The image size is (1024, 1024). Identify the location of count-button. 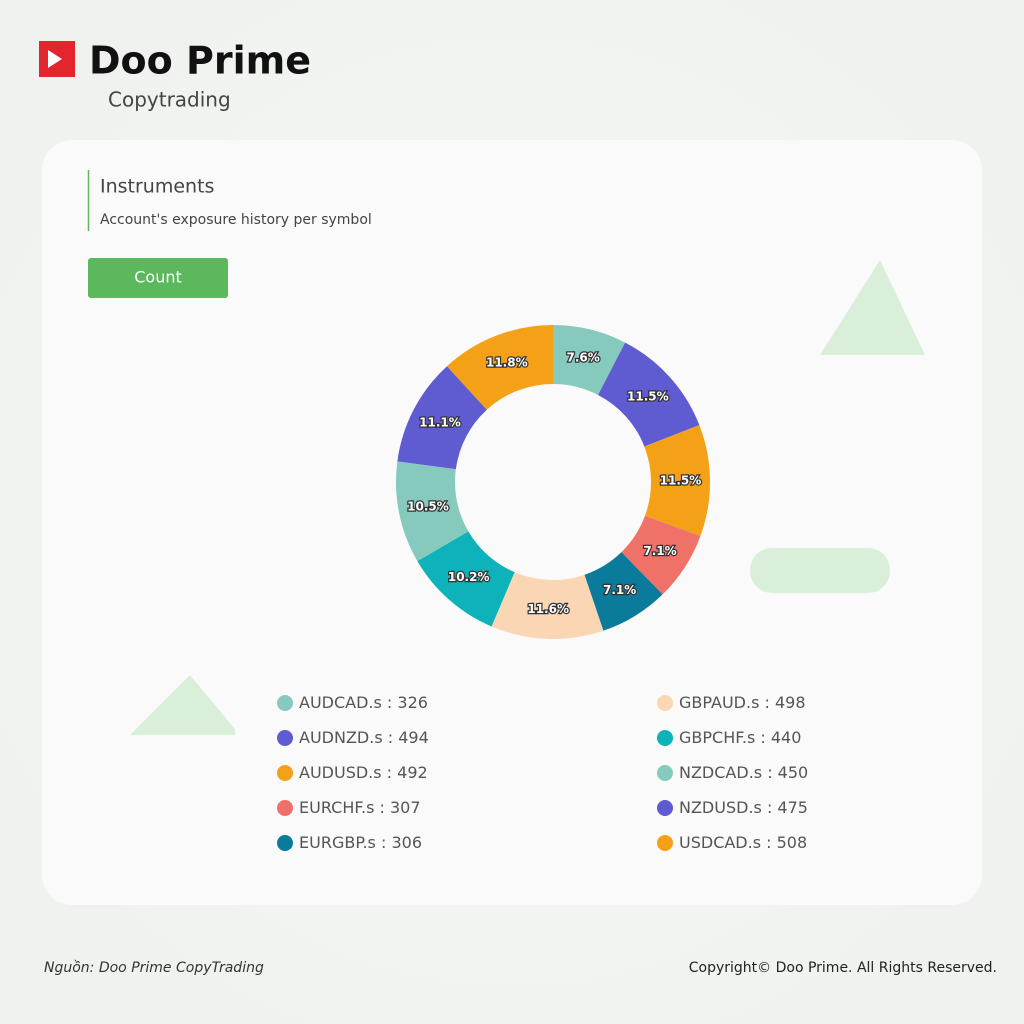
(158, 278).